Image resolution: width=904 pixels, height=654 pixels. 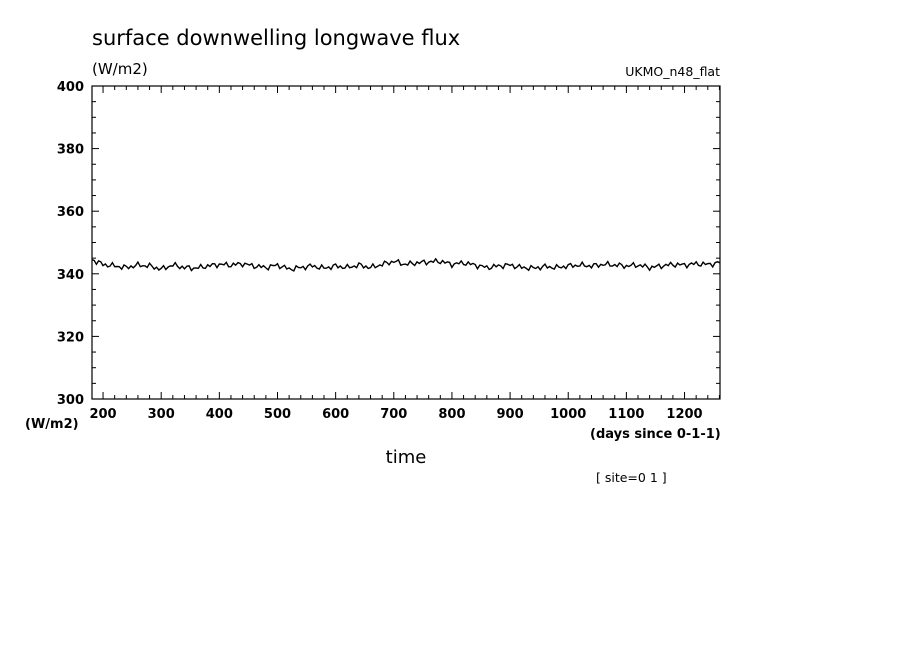 I want to click on x-tick-label: 400, so click(x=219, y=414).